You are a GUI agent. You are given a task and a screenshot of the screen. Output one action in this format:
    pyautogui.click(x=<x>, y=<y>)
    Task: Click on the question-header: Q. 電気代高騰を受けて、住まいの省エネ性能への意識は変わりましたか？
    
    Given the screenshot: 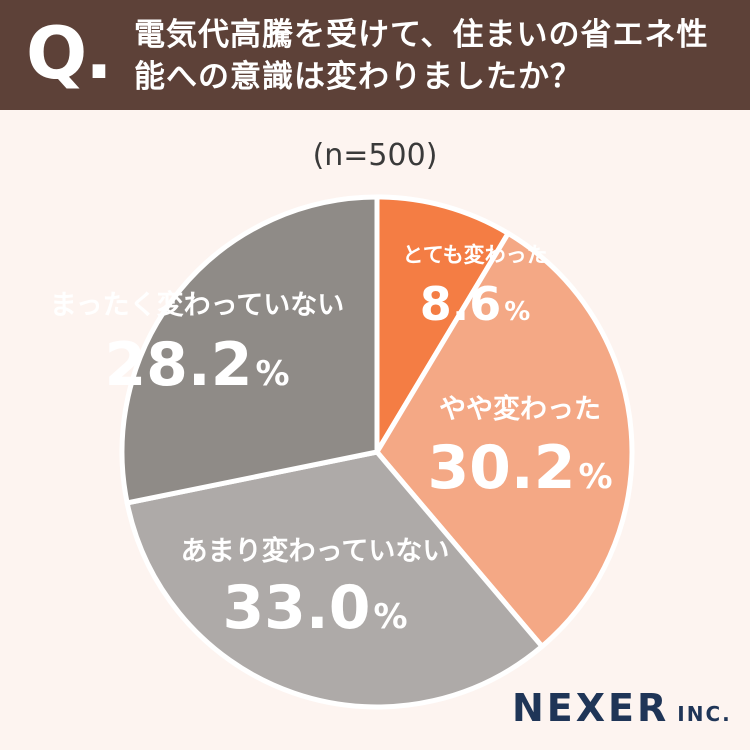 What is the action you would take?
    pyautogui.click(x=375, y=55)
    